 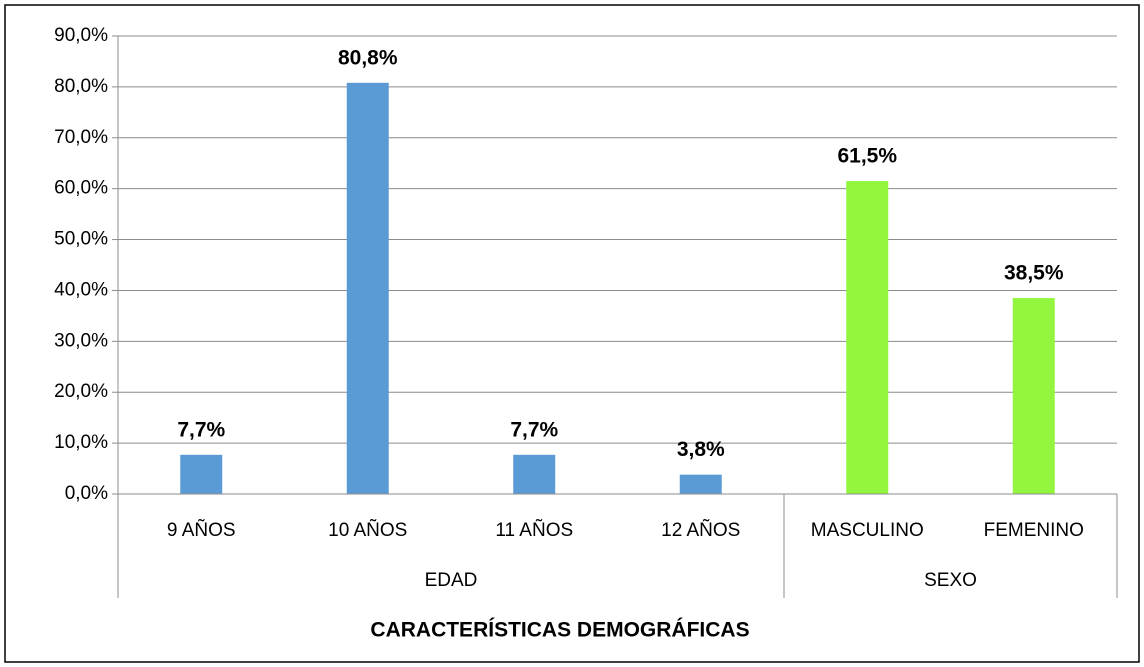 I want to click on data-label: 80,8%, so click(x=368, y=57).